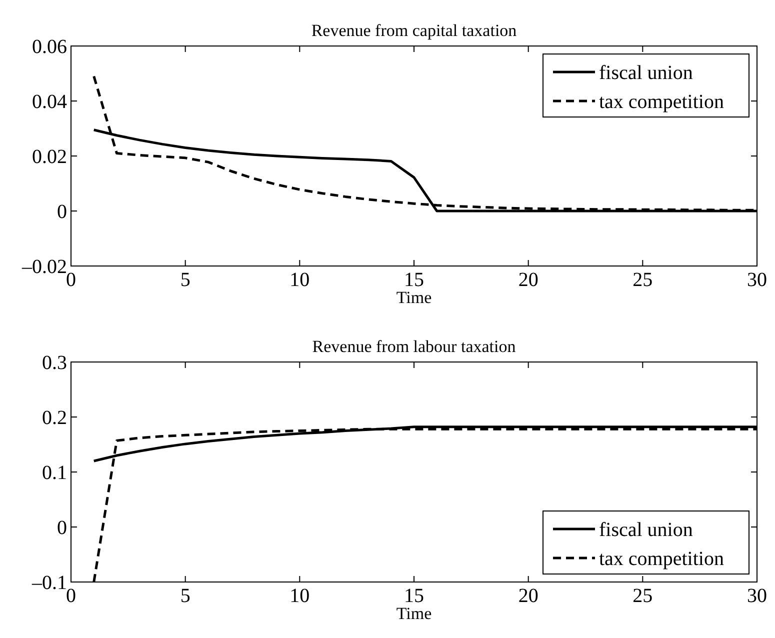  I want to click on y-tick-label: 0.04, so click(49, 102).